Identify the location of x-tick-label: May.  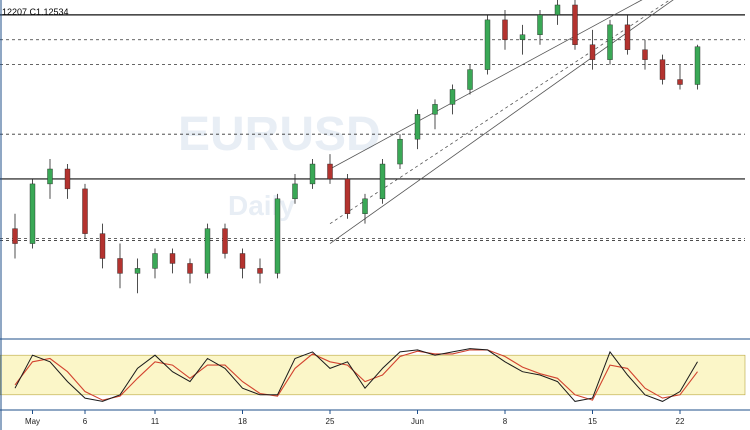
(32, 421).